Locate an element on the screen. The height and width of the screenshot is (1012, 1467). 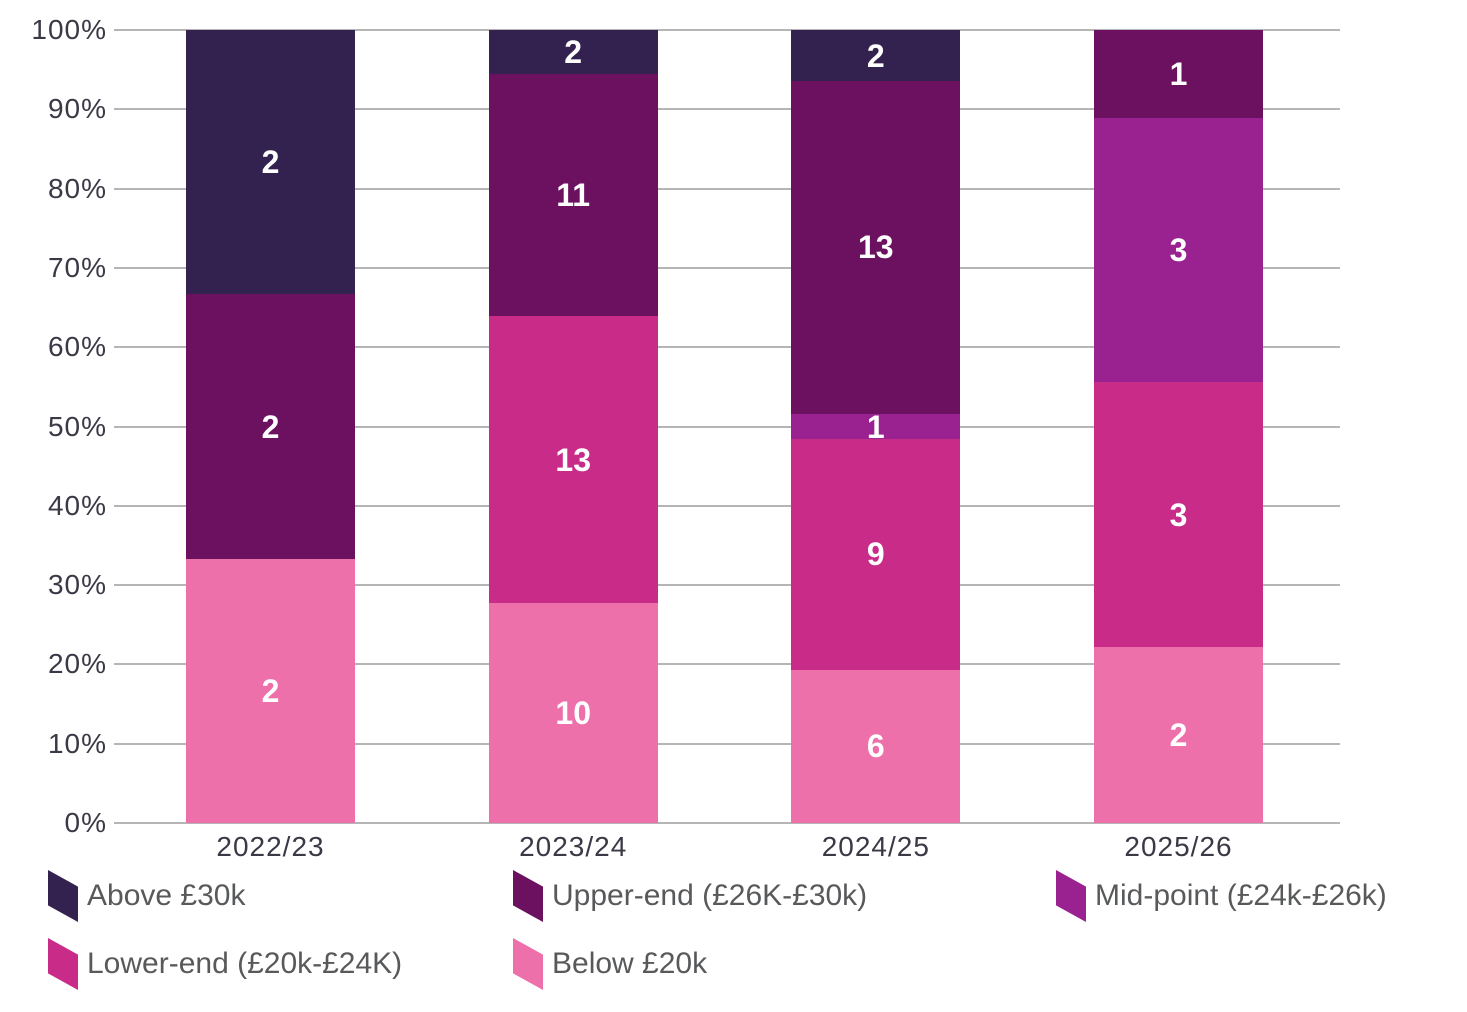
gridline-20% is located at coordinates (727, 664).